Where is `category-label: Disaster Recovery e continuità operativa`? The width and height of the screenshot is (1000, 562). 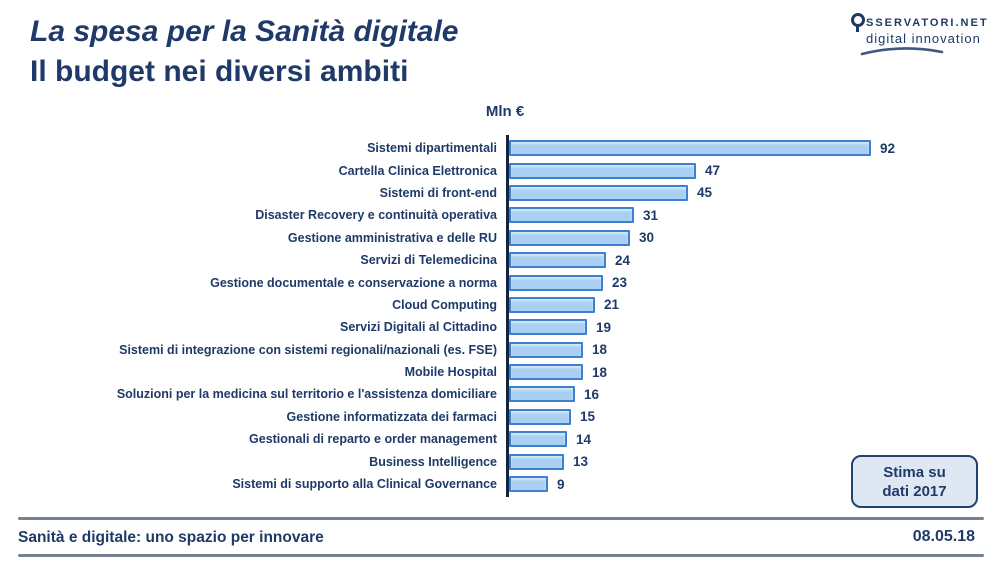
category-label: Disaster Recovery e continuità operativa is located at coordinates (376, 215).